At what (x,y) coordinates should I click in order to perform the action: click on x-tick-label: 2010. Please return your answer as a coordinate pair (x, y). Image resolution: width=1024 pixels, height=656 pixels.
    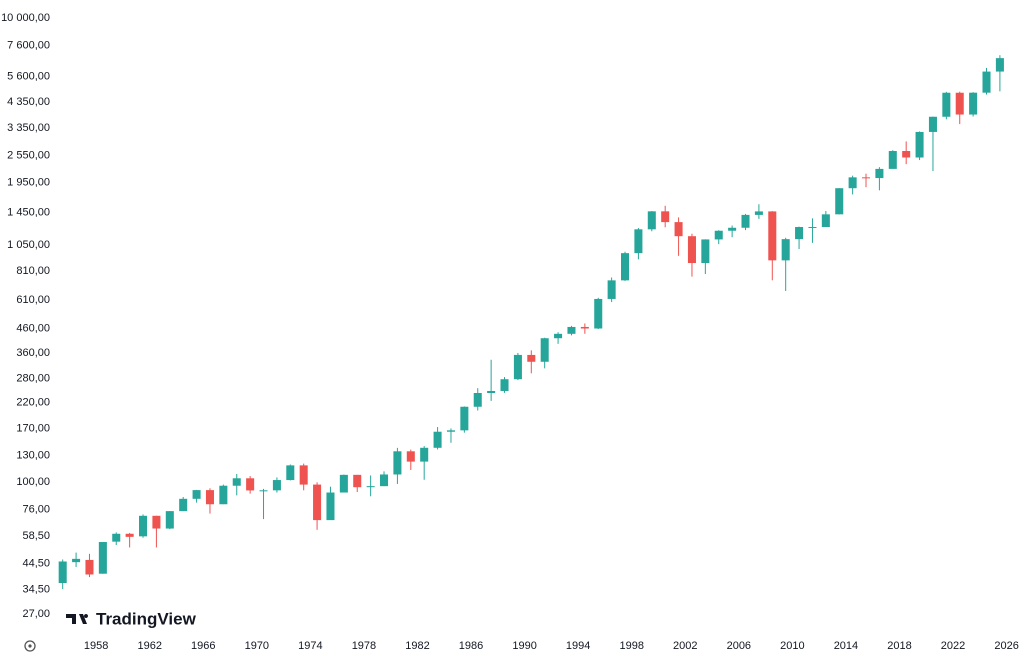
    Looking at the image, I should click on (792, 646).